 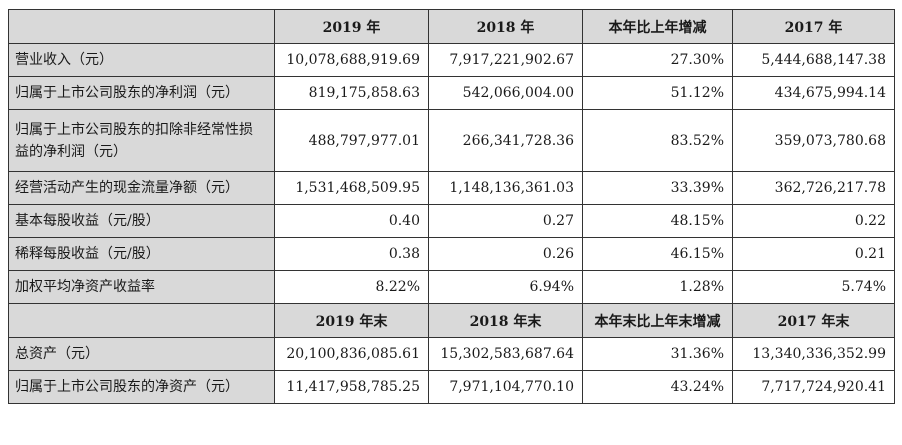 What do you see at coordinates (505, 221) in the screenshot?
I see `cell-2018: 0.27` at bounding box center [505, 221].